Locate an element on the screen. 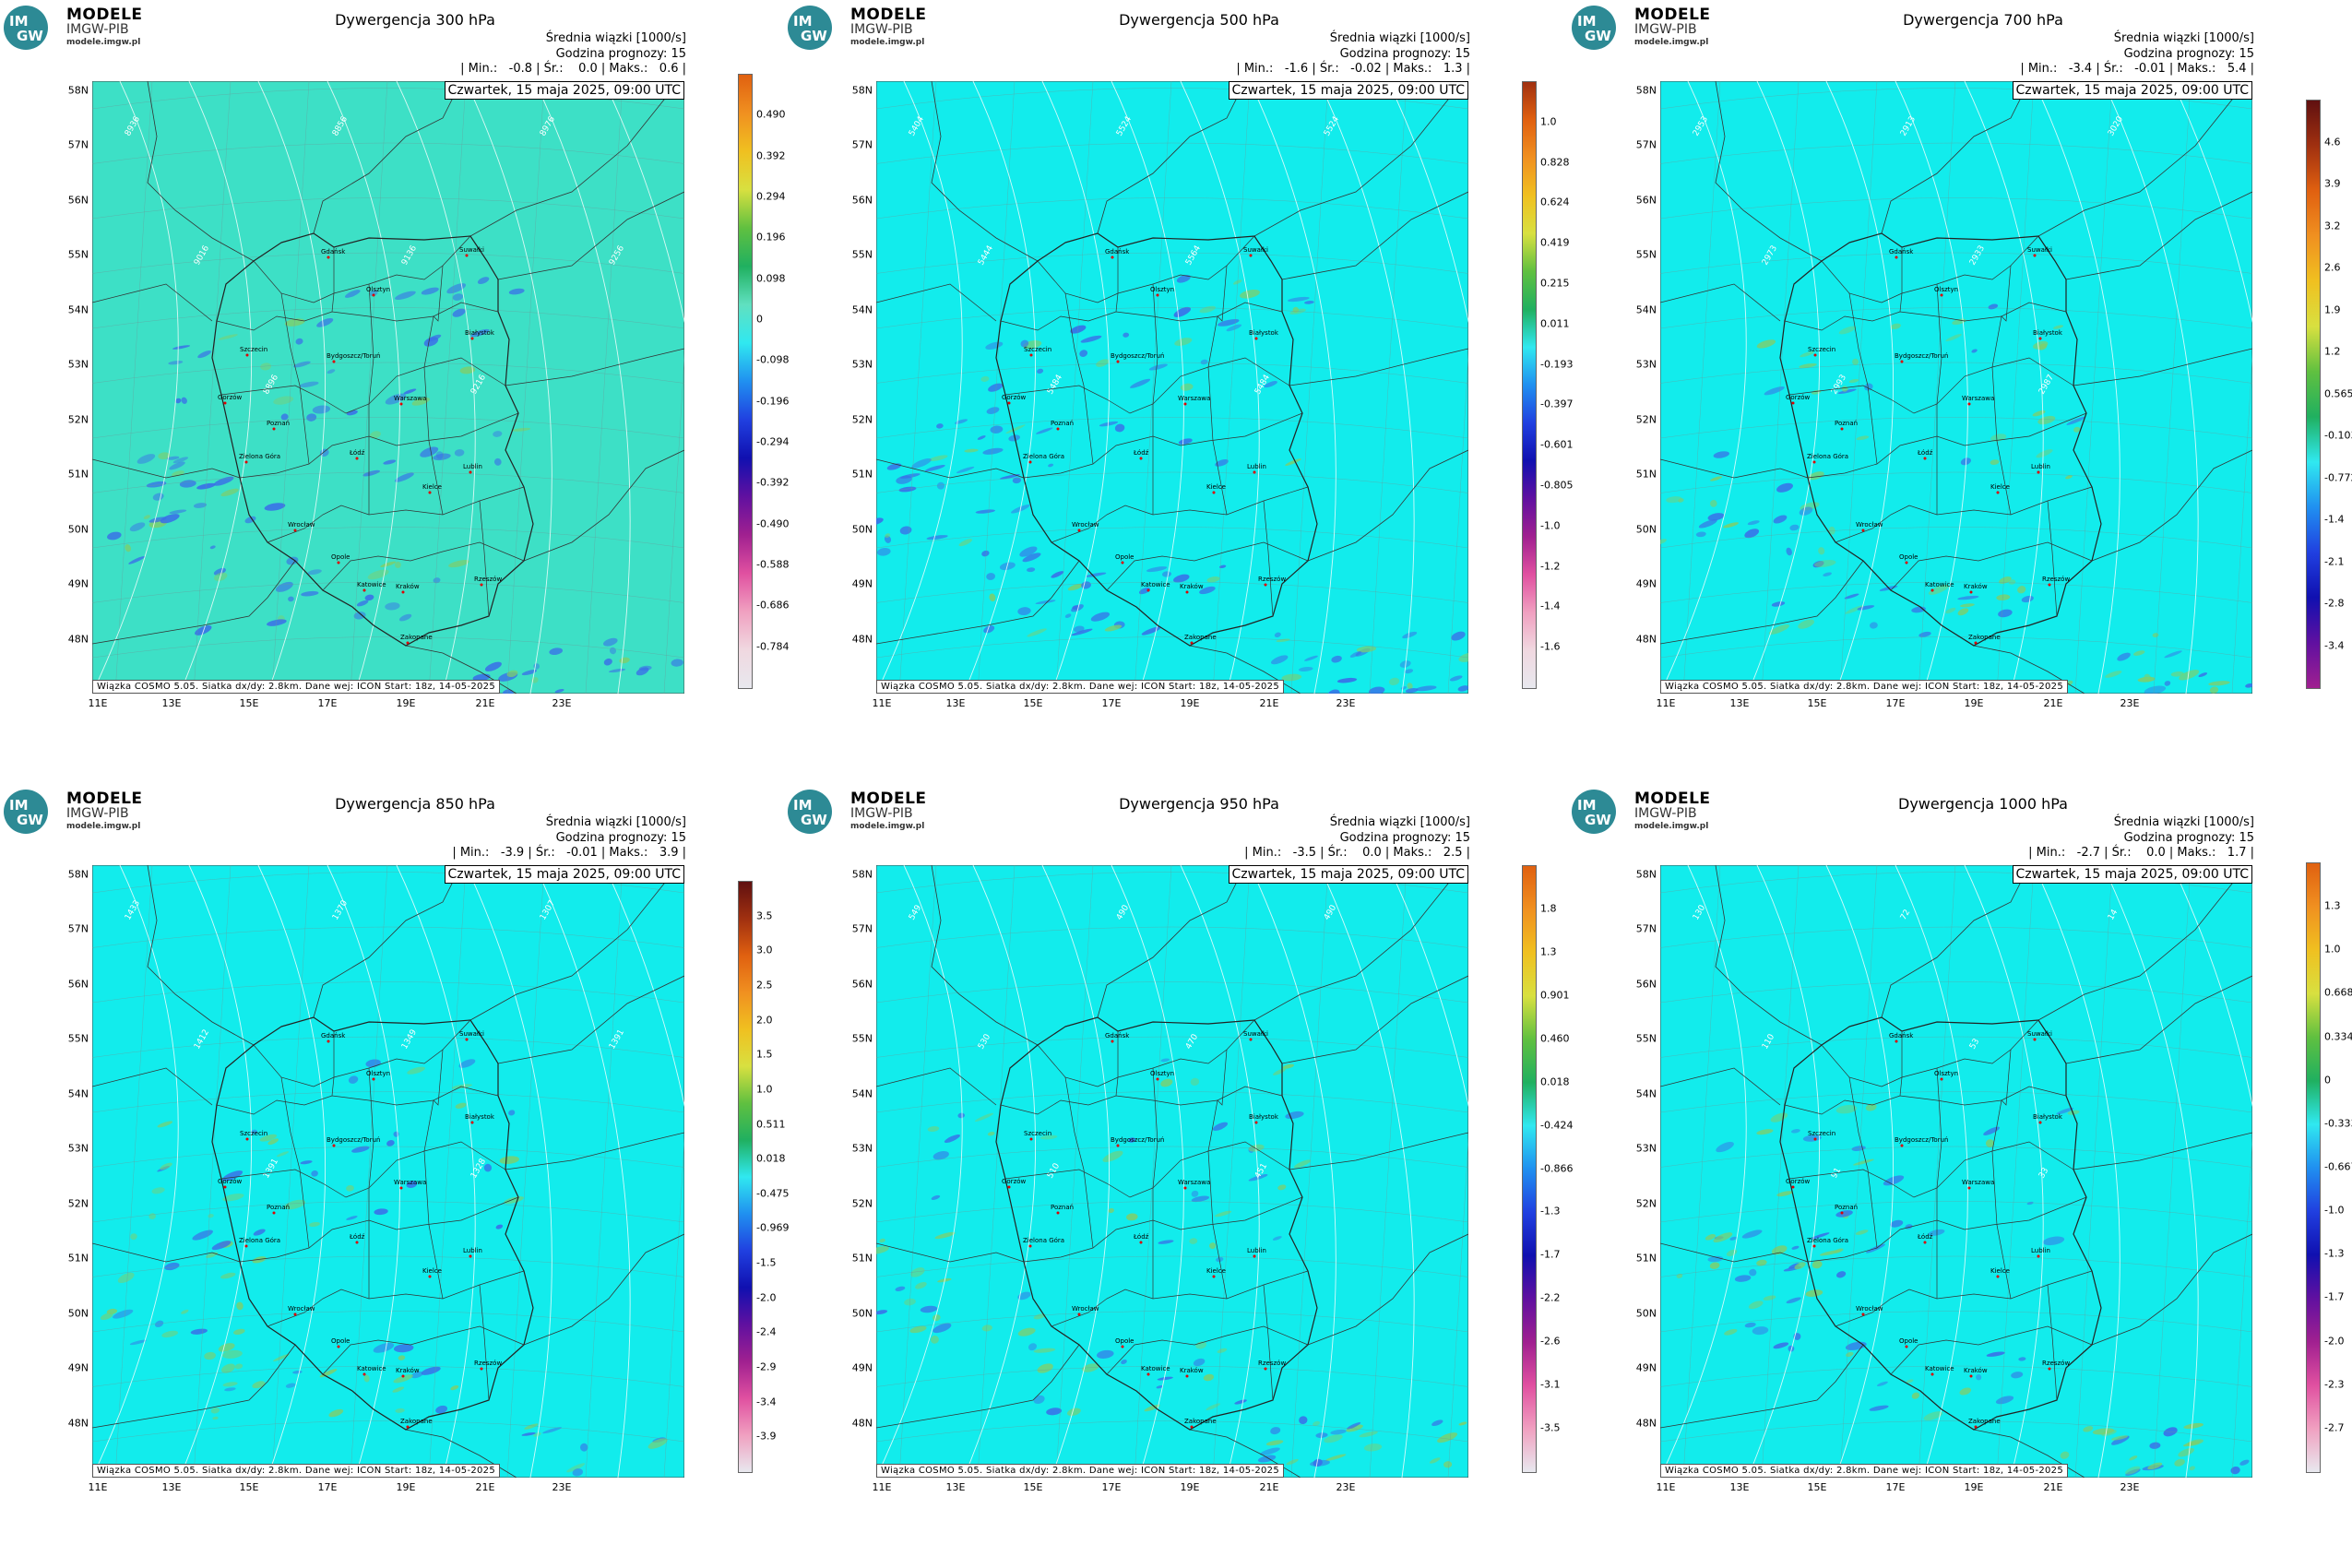 The image size is (2352, 1568). latitude-label: 53N is located at coordinates (862, 1148).